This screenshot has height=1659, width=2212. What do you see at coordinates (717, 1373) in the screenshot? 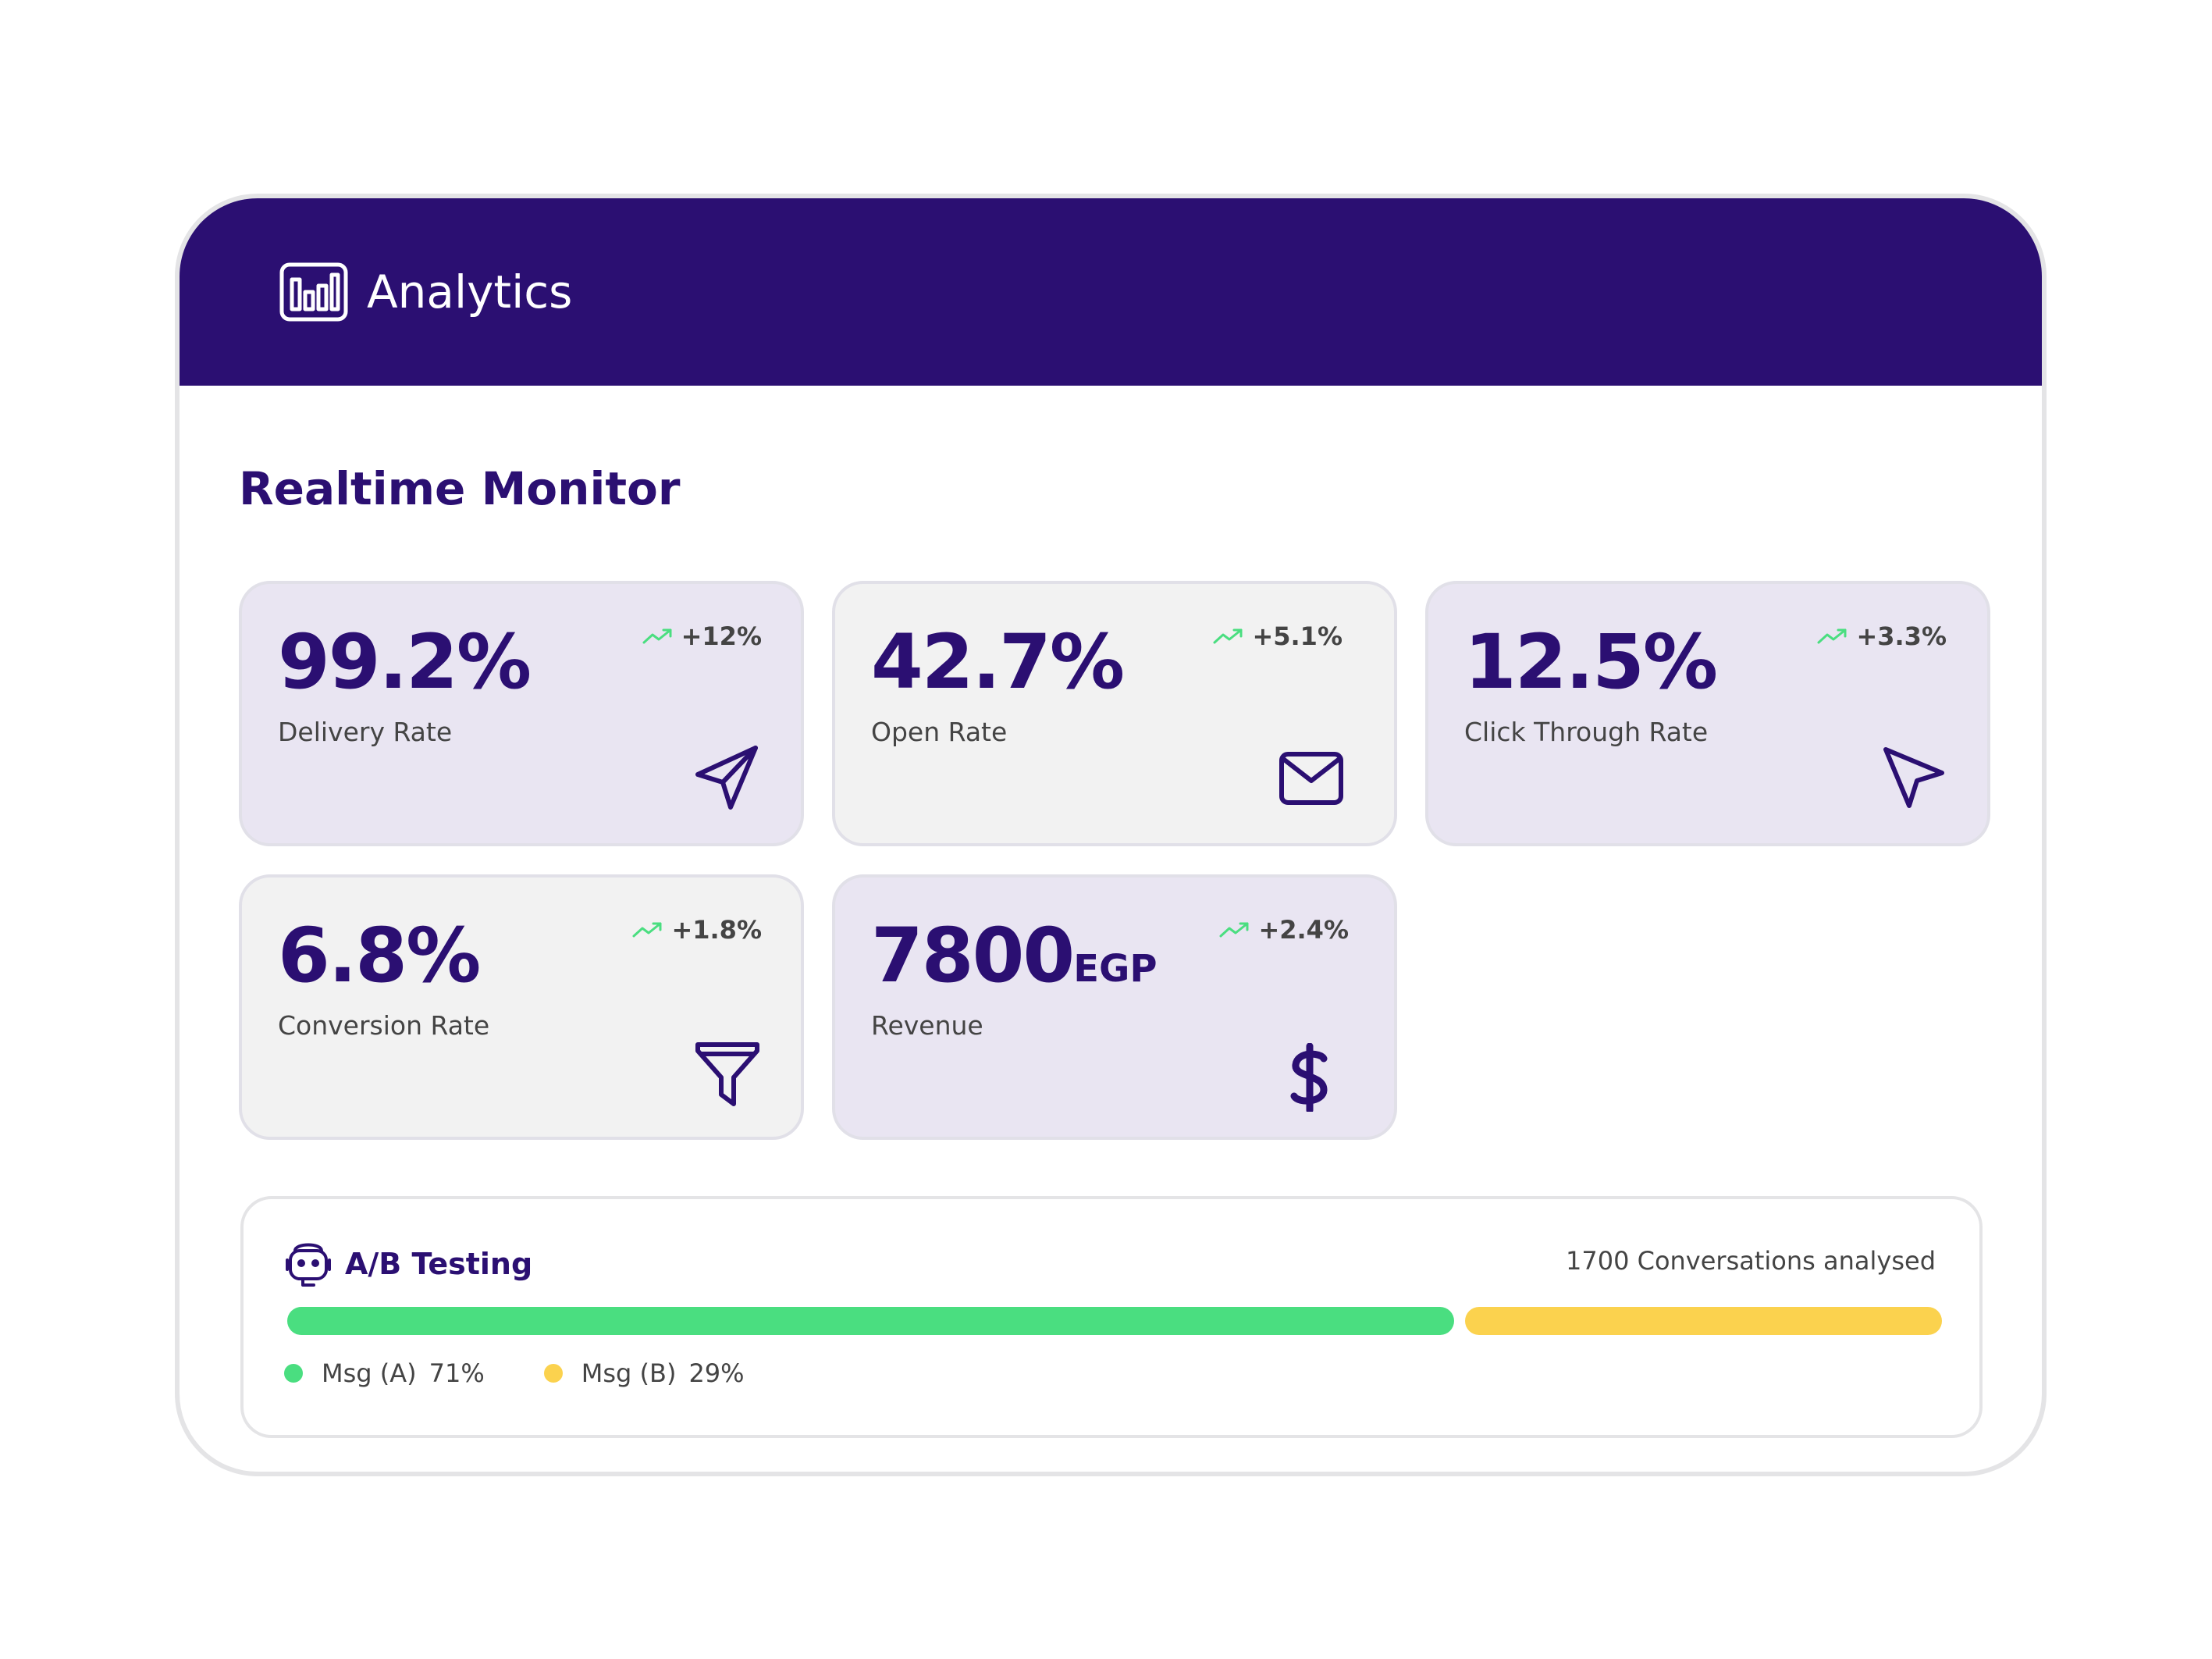
I see `legend-percent: 29%` at bounding box center [717, 1373].